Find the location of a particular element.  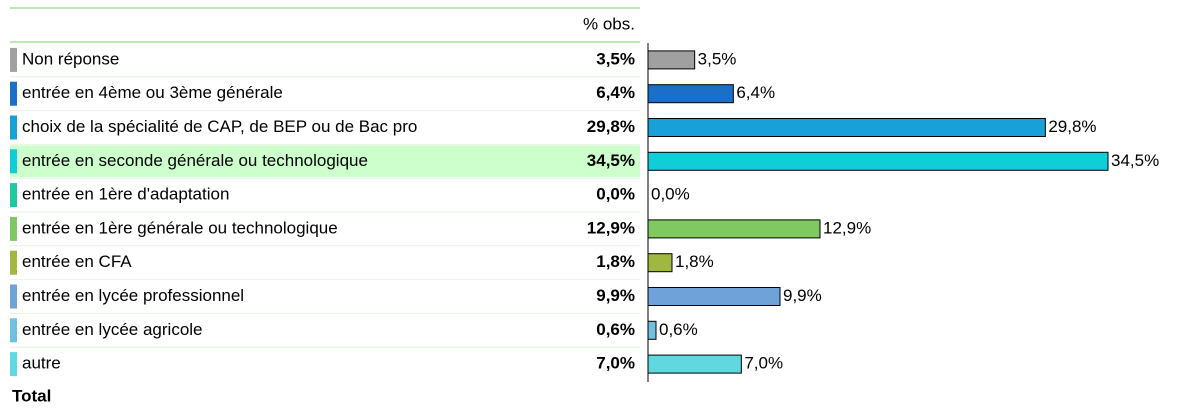

category-label: autre is located at coordinates (41, 363).